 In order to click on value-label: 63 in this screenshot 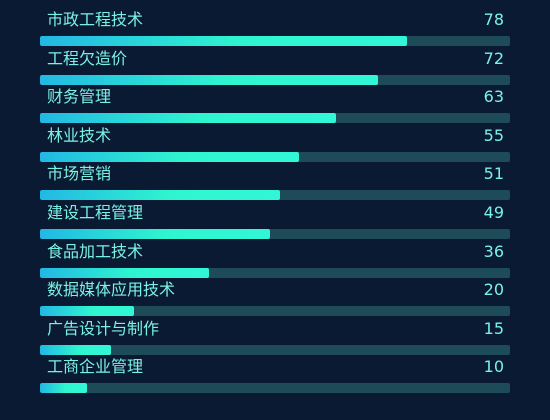, I will do `click(493, 97)`.